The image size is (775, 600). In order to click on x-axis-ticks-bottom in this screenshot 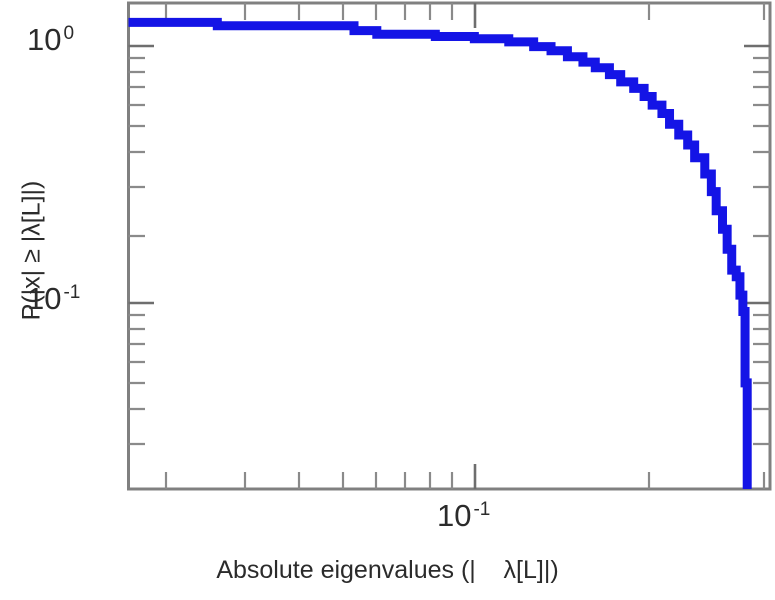, I will do `click(465, 476)`.